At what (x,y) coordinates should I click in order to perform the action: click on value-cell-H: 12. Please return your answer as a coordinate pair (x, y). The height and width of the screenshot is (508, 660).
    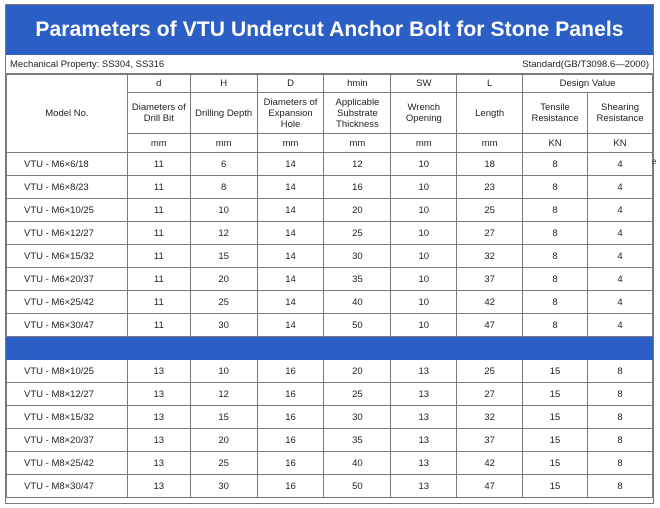
    Looking at the image, I should click on (223, 233).